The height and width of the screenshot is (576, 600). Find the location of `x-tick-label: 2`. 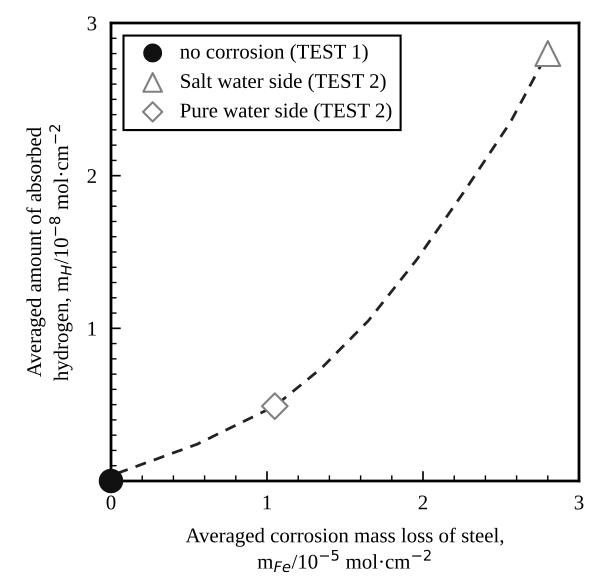

x-tick-label: 2 is located at coordinates (423, 503).